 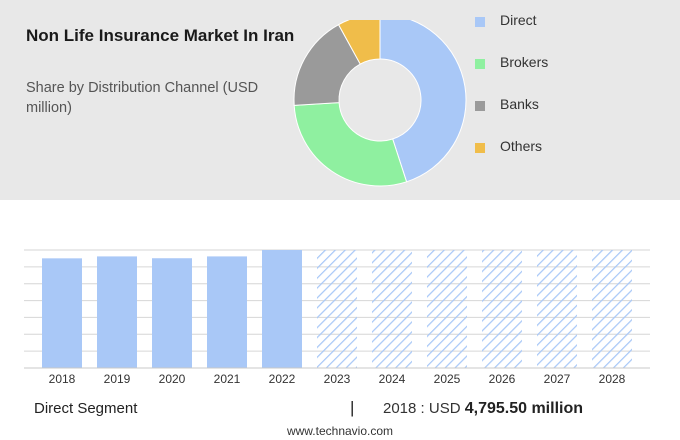 What do you see at coordinates (392, 379) in the screenshot?
I see `x-tick-2024: 2024` at bounding box center [392, 379].